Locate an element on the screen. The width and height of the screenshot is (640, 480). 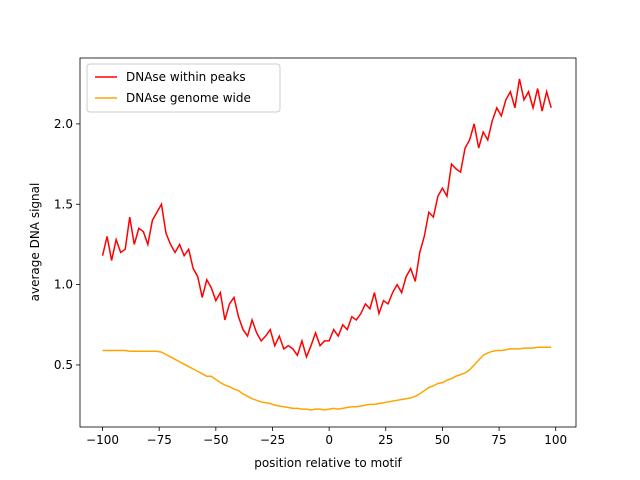
legend-label: DNAse genome wide is located at coordinates (188, 98).